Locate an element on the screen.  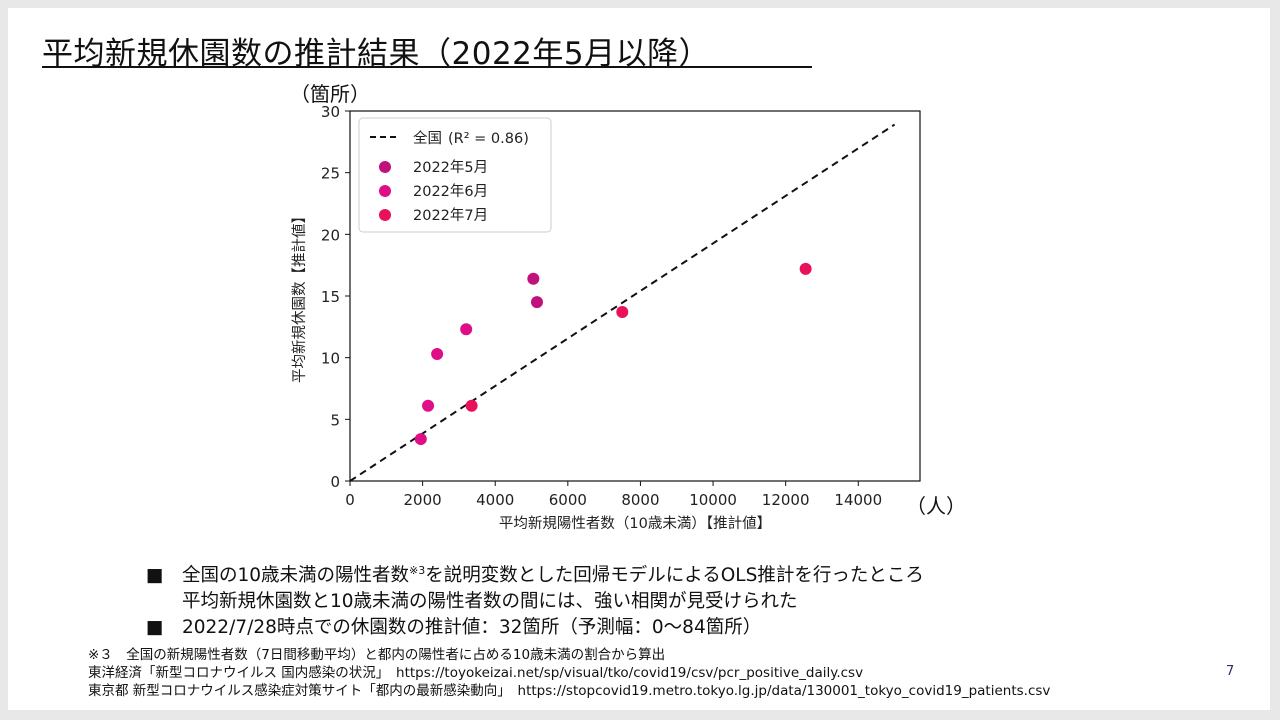
chart-legend: 全国 (R² = 0.86) 2022年5月 2022年6月 2022年7月 is located at coordinates (455, 175).